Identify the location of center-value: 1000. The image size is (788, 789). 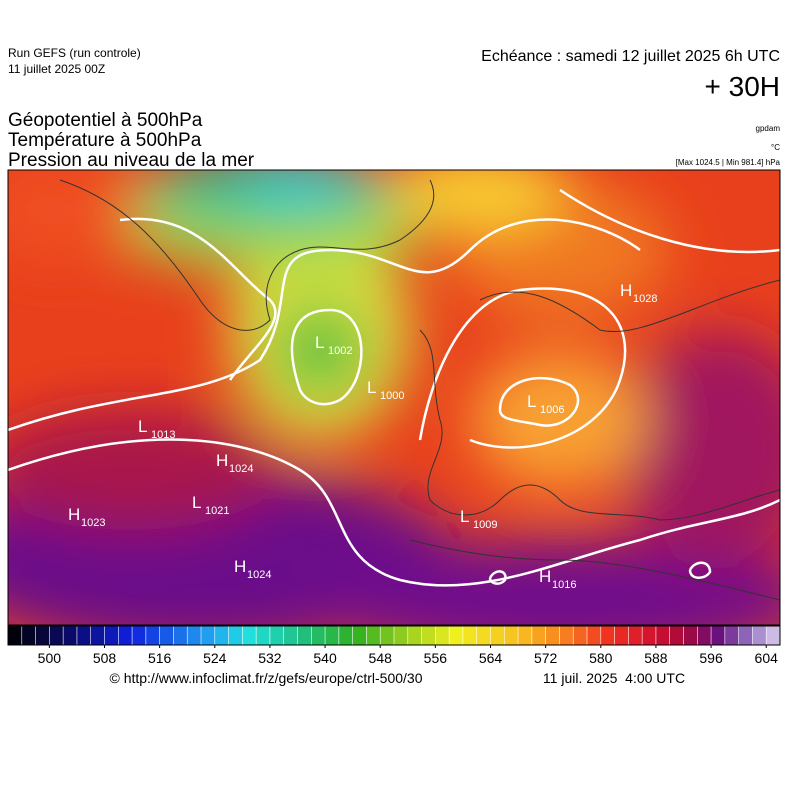
(392, 396).